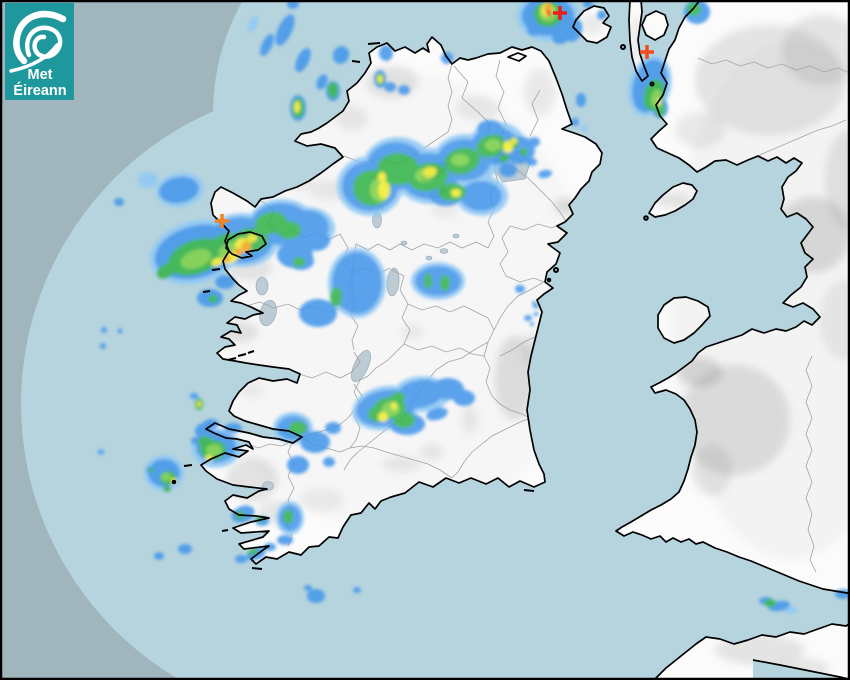  I want to click on logo-text-line1: Met, so click(40, 75).